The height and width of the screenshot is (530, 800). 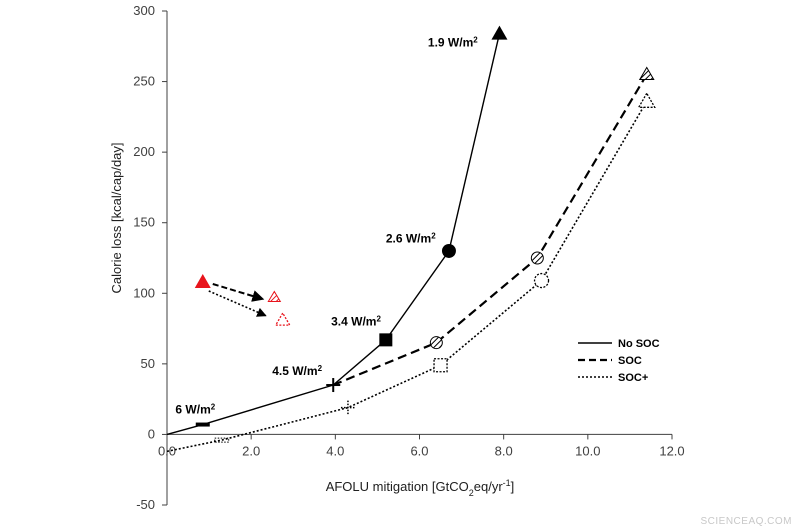 I want to click on legend-label: SOC, so click(x=630, y=361).